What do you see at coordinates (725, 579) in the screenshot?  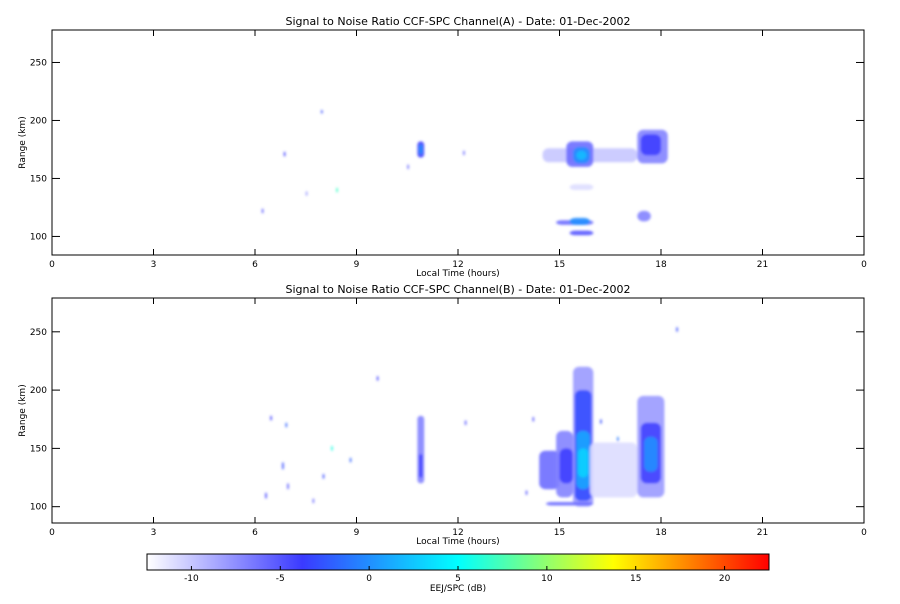 I see `colorbar-tick-label: 20` at bounding box center [725, 579].